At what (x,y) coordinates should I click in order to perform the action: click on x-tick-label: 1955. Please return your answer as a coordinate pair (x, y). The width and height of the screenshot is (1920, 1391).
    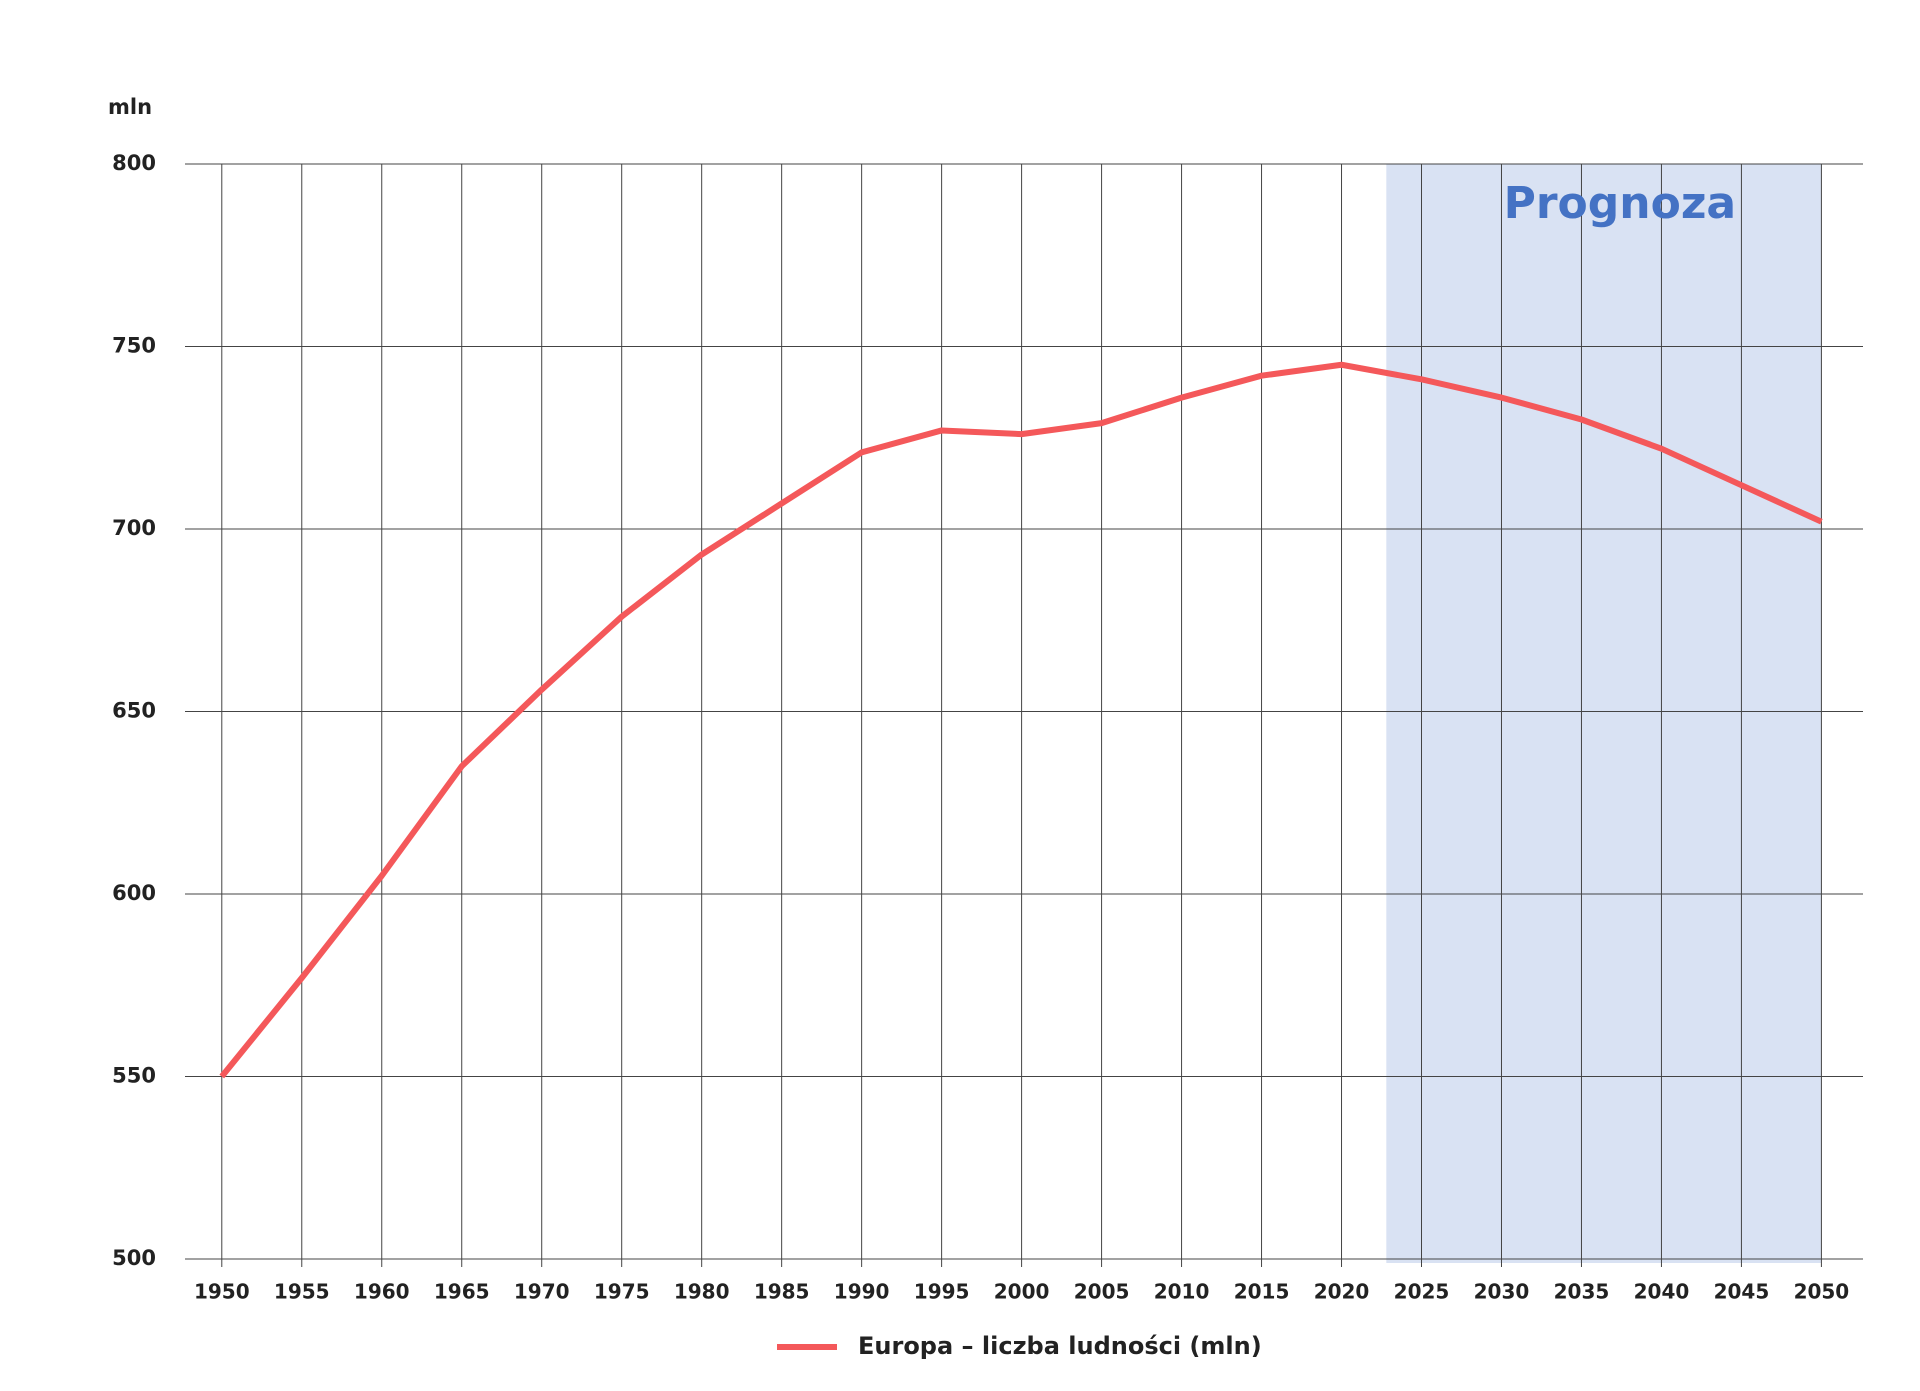
    Looking at the image, I should click on (302, 1292).